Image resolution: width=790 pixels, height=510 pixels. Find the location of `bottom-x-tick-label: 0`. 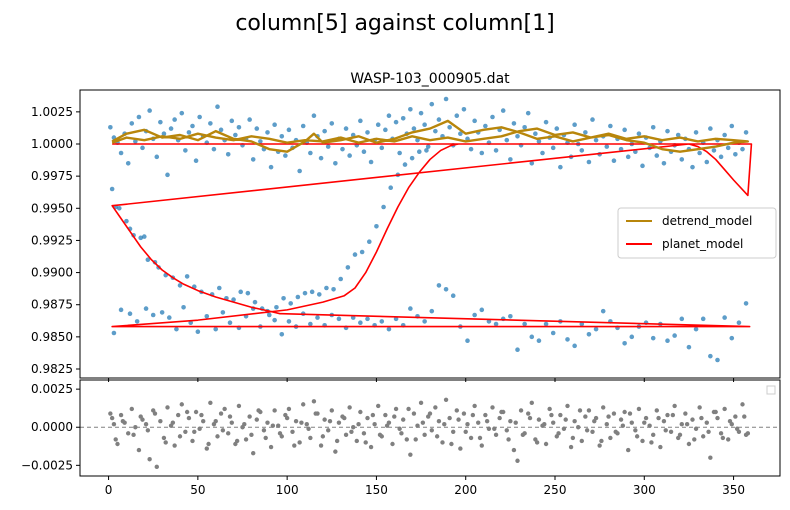

bottom-x-tick-label: 0 is located at coordinates (109, 490).